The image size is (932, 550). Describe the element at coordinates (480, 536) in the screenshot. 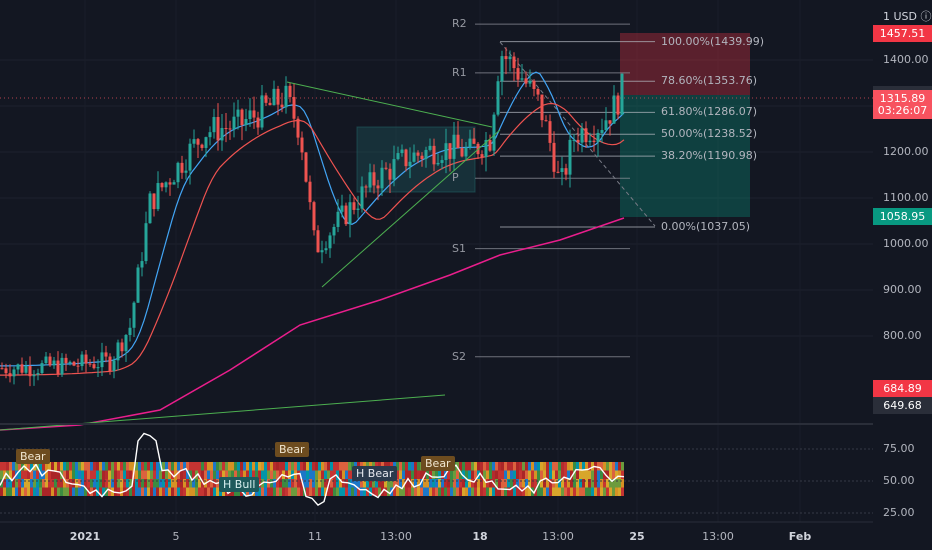

I see `time-tick-label: 18` at that location.